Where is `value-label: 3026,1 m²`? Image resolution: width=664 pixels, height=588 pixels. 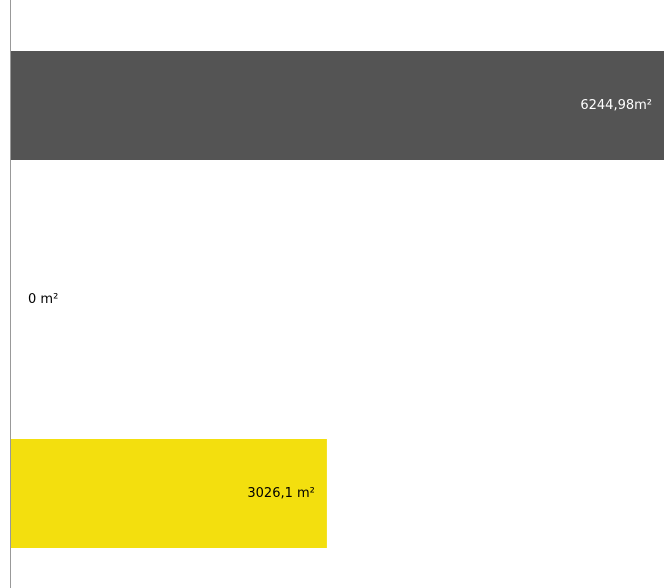
value-label: 3026,1 m² is located at coordinates (281, 493).